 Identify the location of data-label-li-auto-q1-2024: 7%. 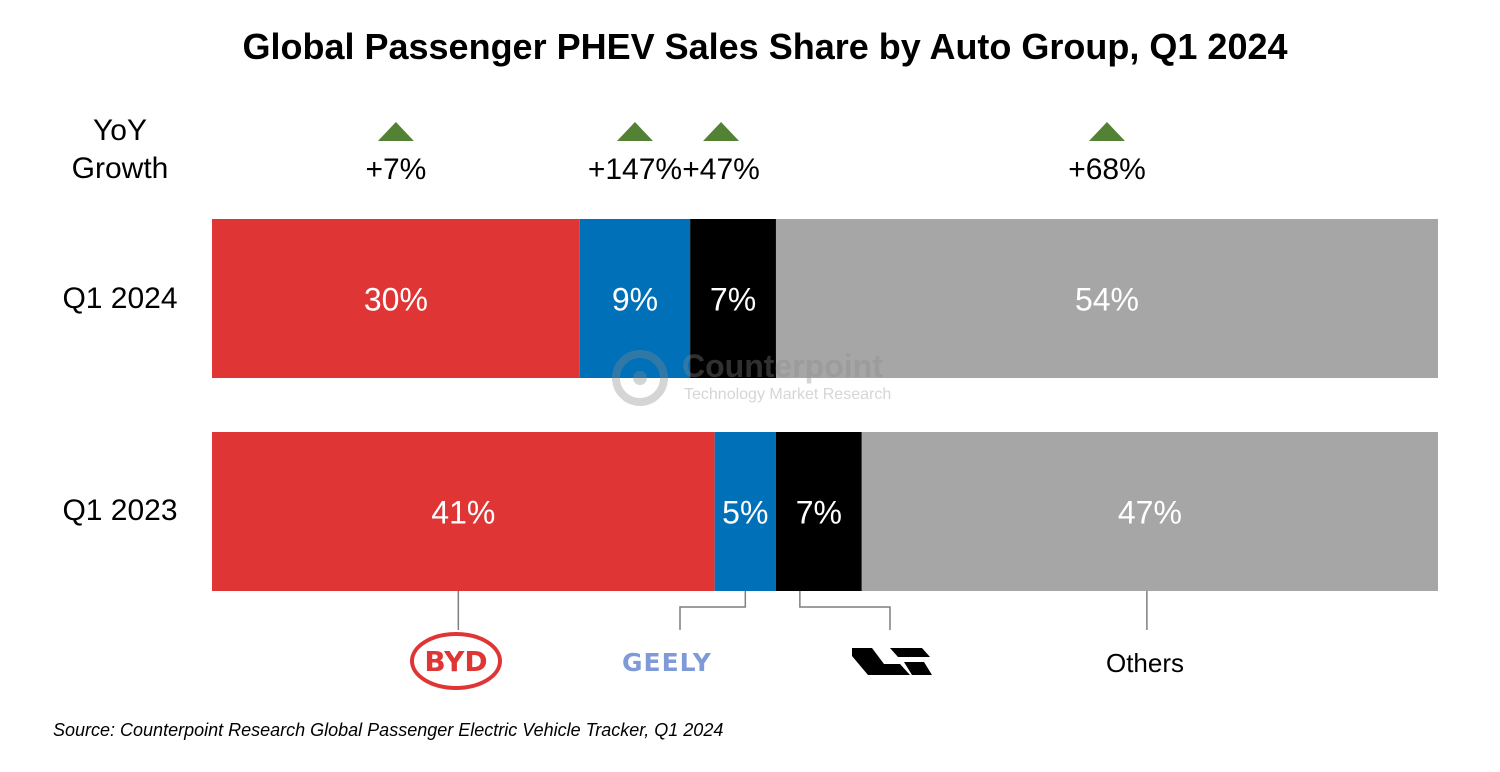
(733, 300).